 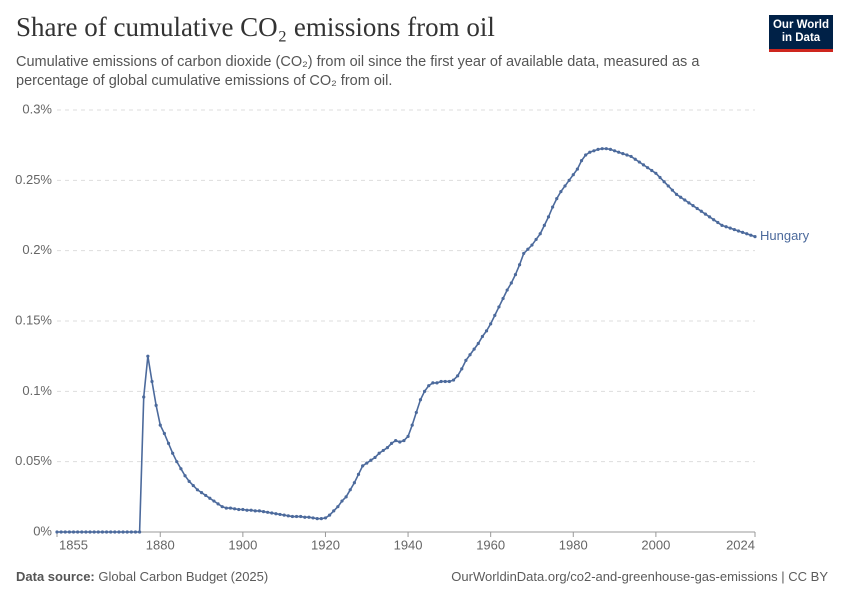 What do you see at coordinates (655, 544) in the screenshot?
I see `x-tick-label: 2000` at bounding box center [655, 544].